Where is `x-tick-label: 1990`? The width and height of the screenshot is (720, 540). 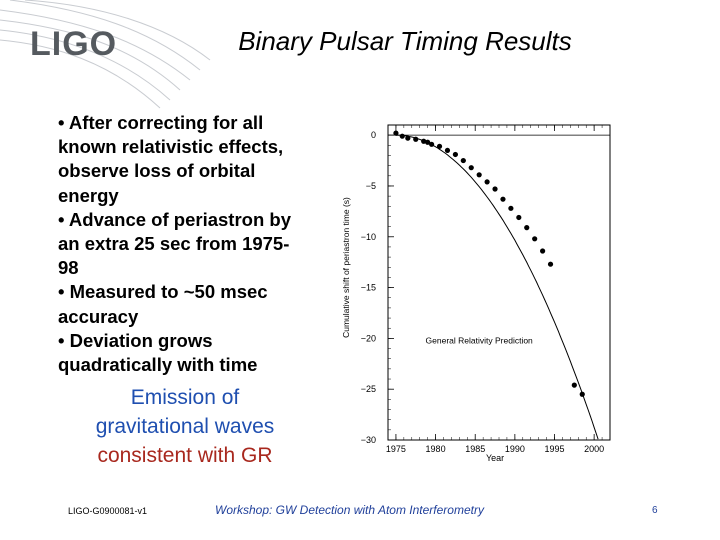 x-tick-label: 1990 is located at coordinates (515, 449).